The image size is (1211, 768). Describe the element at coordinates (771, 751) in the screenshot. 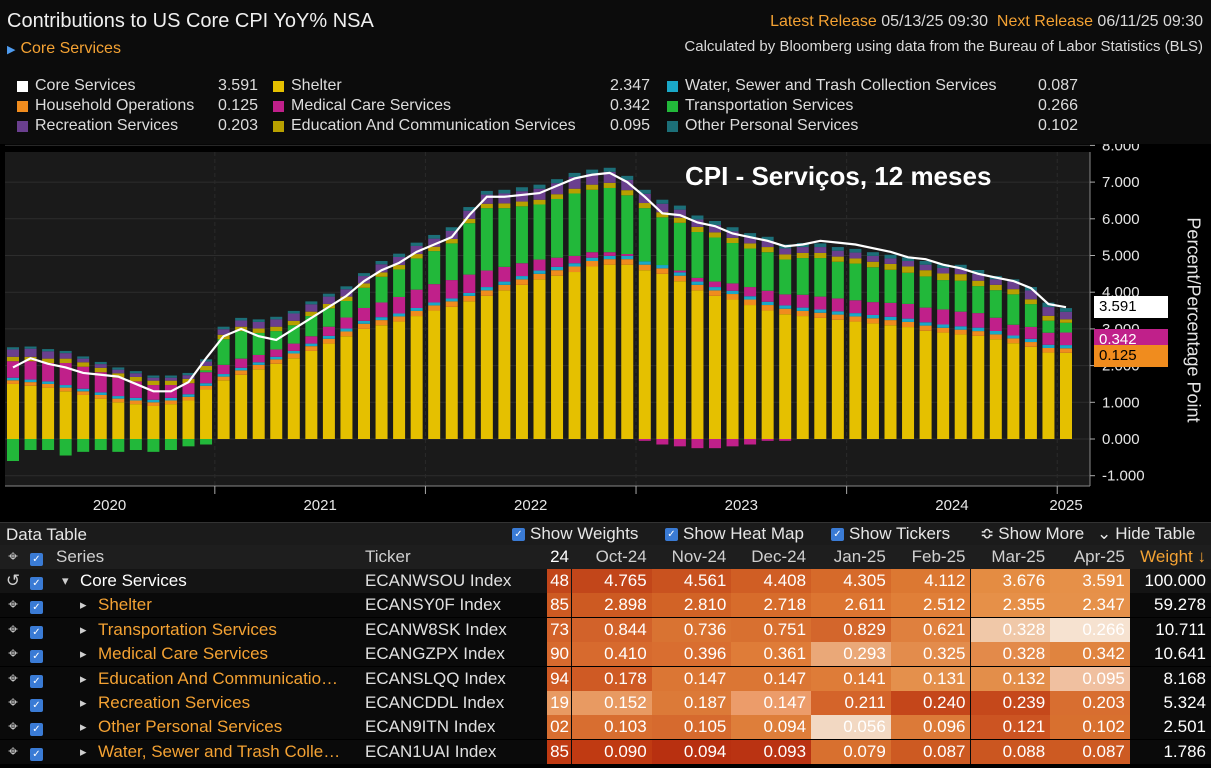

I see `value-cell: 0.093` at that location.